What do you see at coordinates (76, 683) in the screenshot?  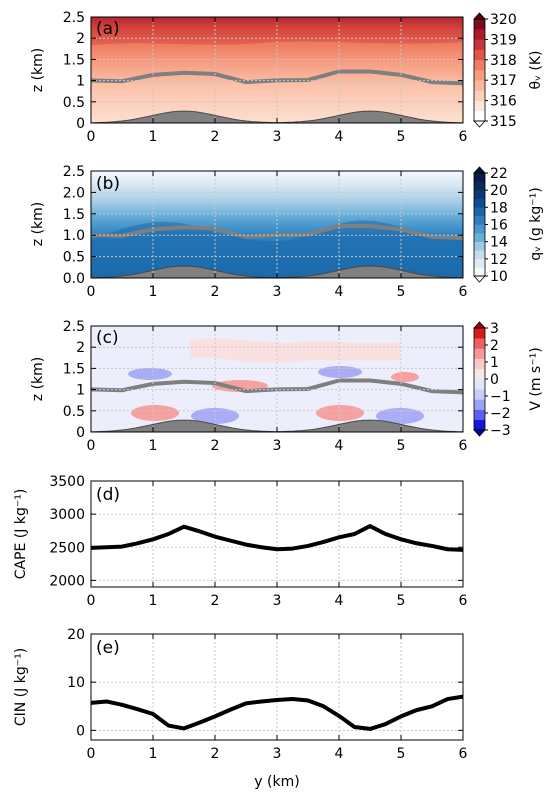 I see `y-tick-label: 10` at bounding box center [76, 683].